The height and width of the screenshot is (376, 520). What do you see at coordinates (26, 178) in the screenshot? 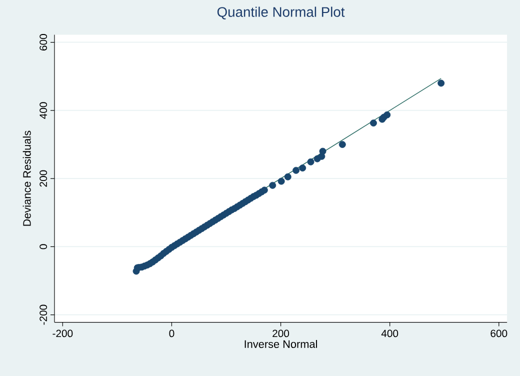
I see `y-axis-title: Deviance Residuals` at bounding box center [26, 178].